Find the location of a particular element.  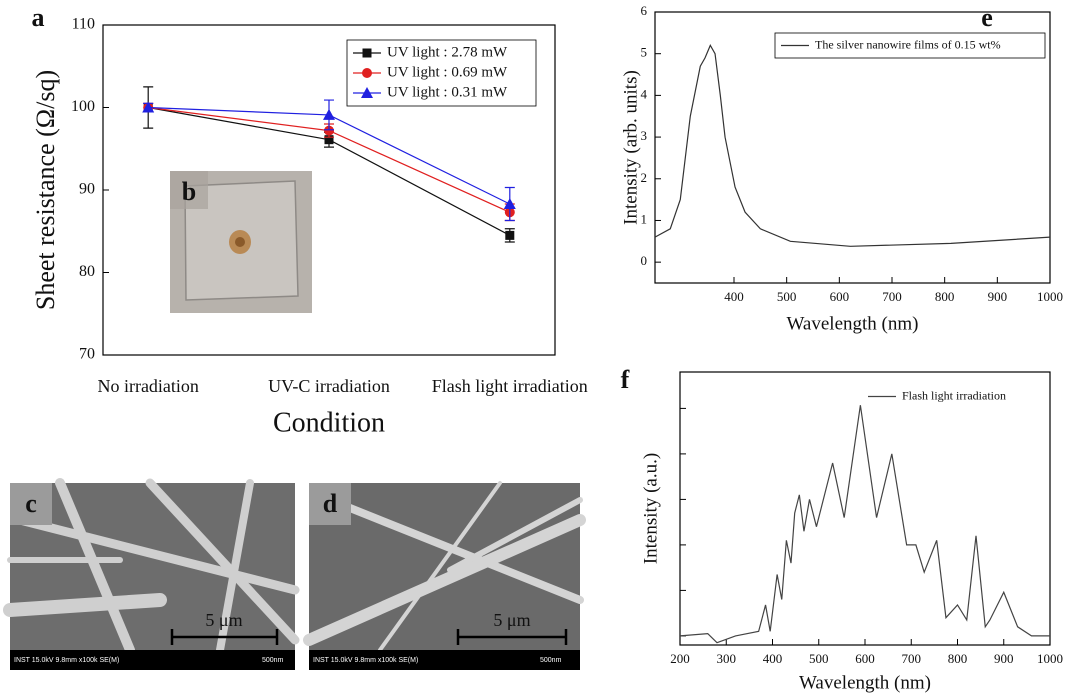

legend-label: UV light : 0.69 mW is located at coordinates (447, 72).